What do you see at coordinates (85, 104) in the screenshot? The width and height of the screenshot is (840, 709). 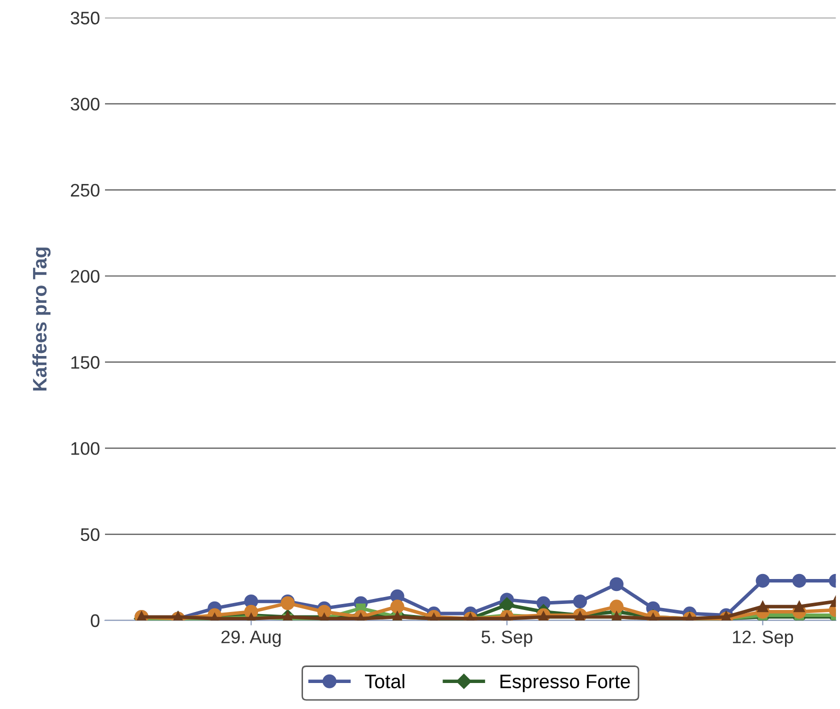 I see `y-tick-label: 300` at bounding box center [85, 104].